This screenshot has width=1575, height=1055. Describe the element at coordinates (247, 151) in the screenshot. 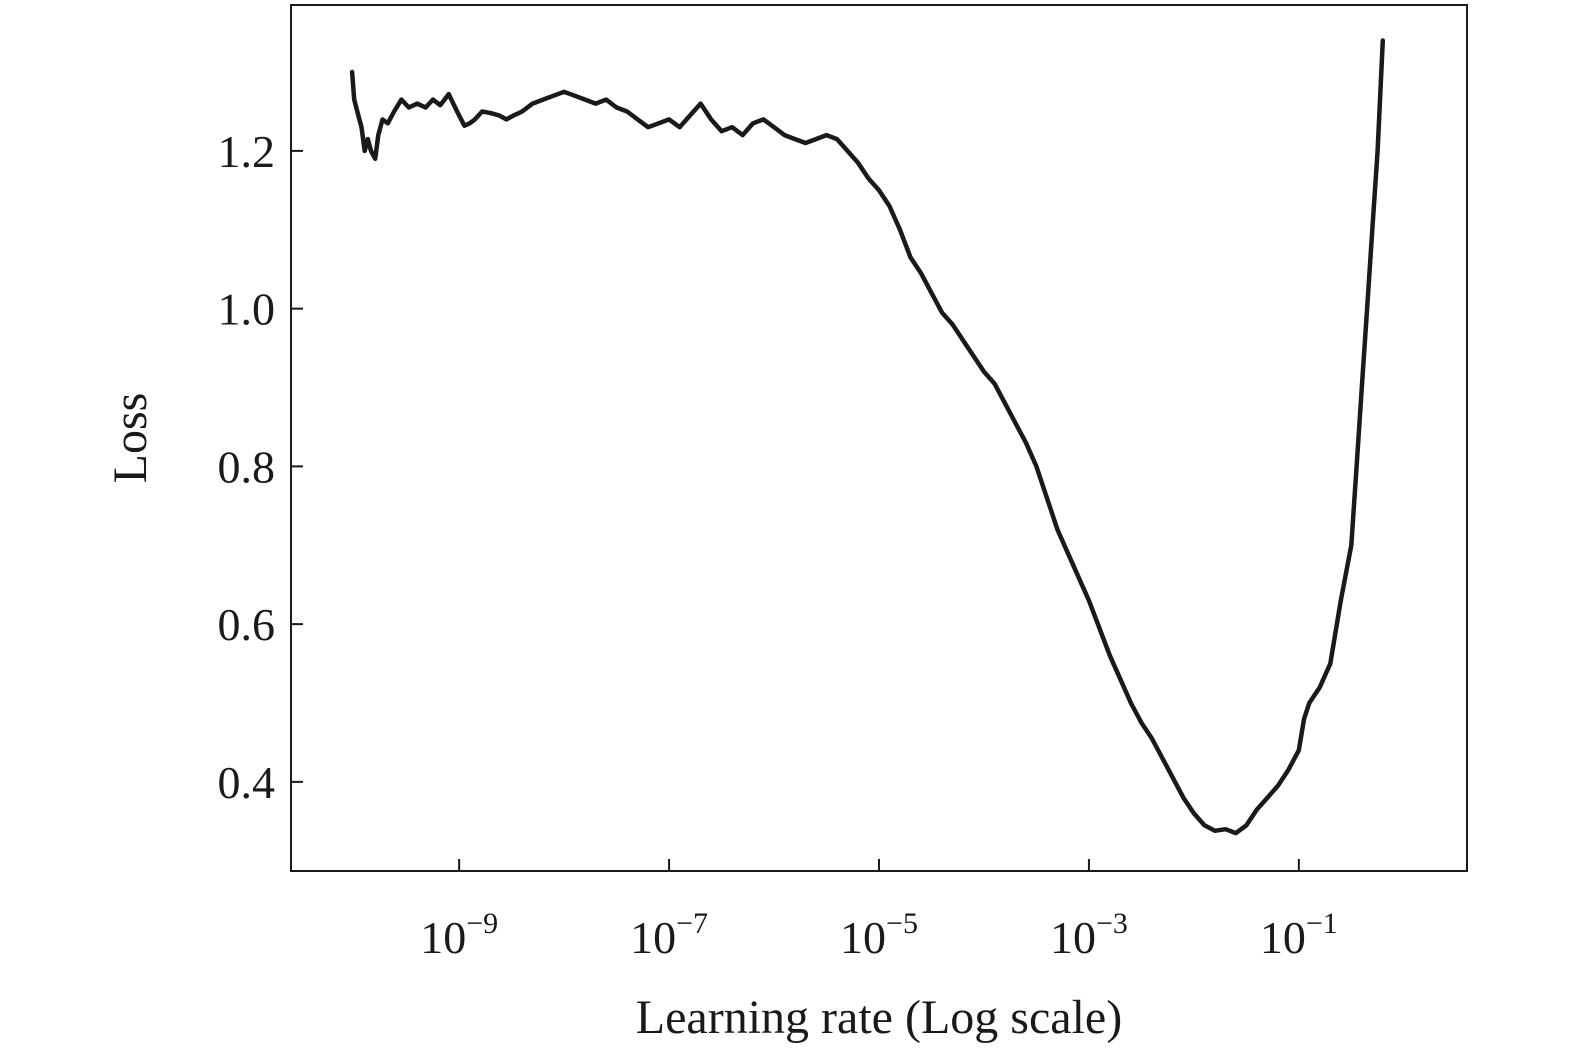

I see `y-tick-label: 1.2` at that location.